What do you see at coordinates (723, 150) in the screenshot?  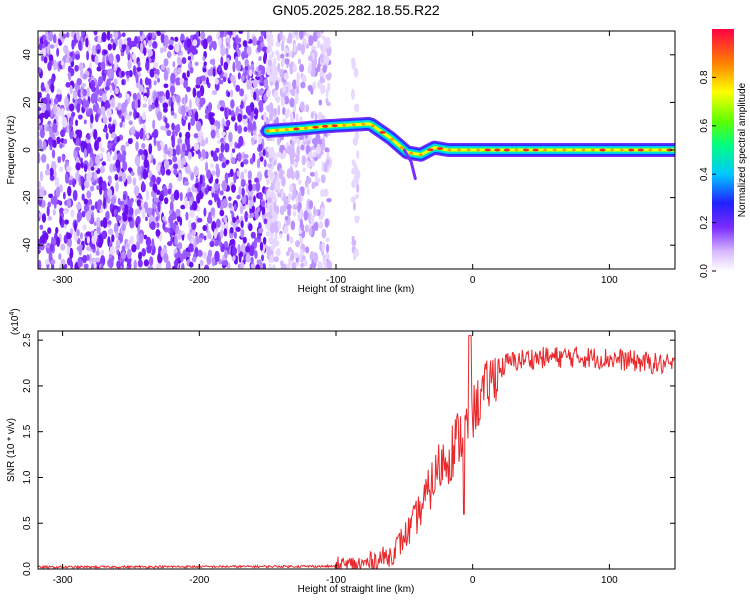 I see `colorbar-gradient` at bounding box center [723, 150].